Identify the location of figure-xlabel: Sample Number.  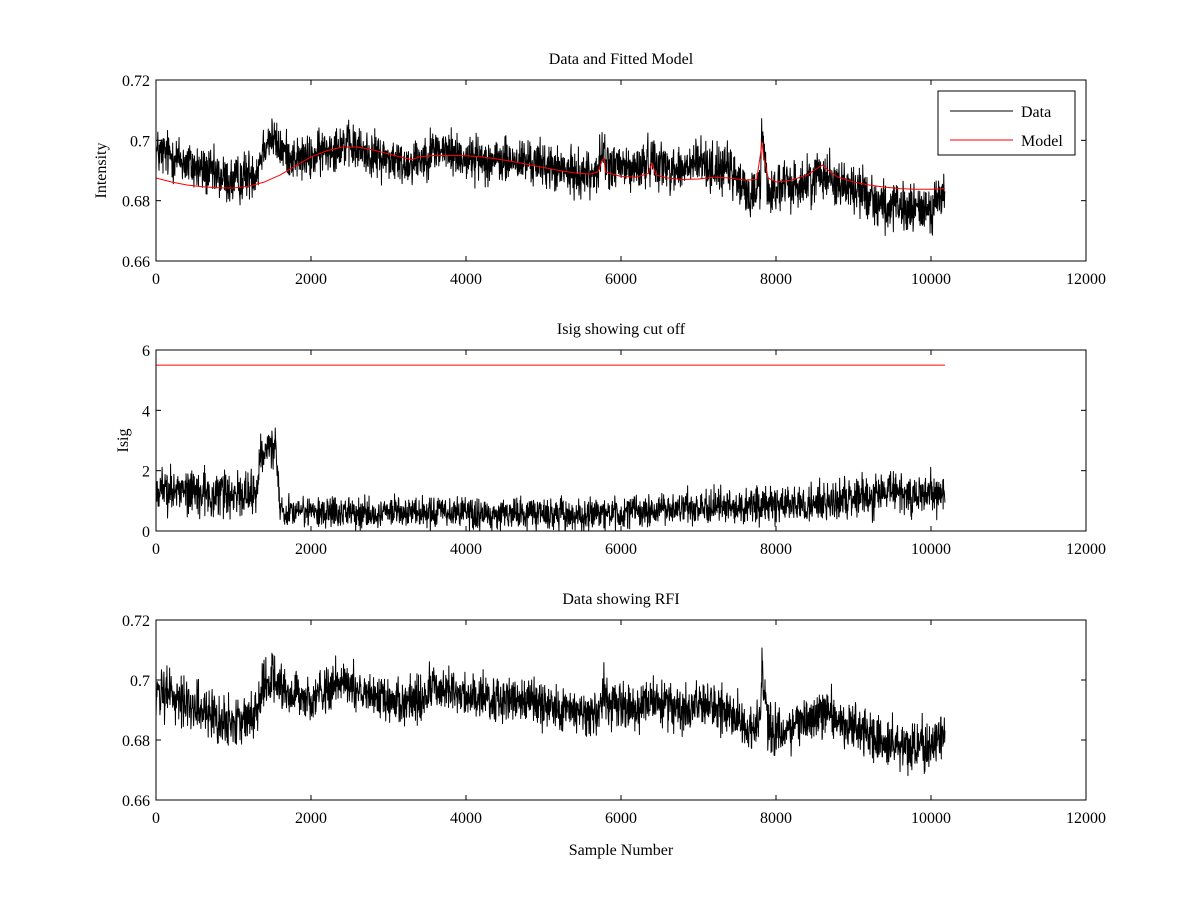
(621, 850).